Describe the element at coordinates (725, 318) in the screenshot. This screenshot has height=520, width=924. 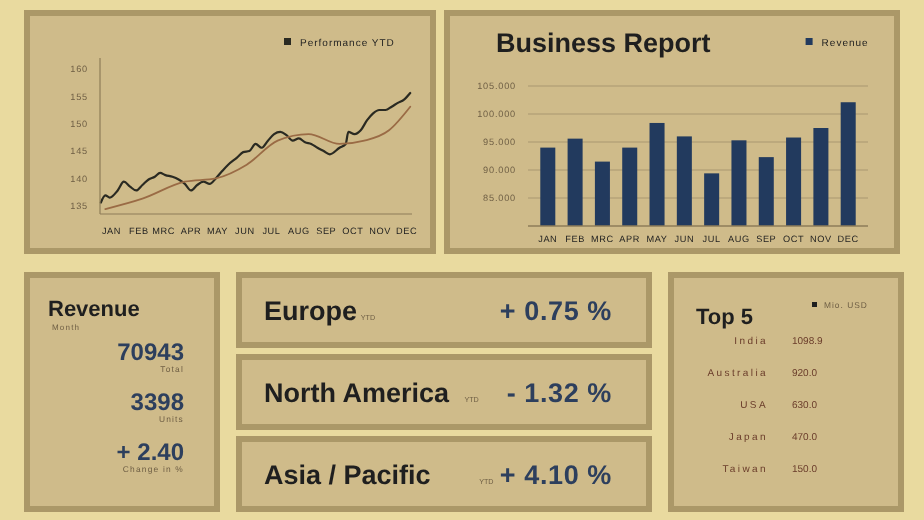
I see `text: Top 5` at that location.